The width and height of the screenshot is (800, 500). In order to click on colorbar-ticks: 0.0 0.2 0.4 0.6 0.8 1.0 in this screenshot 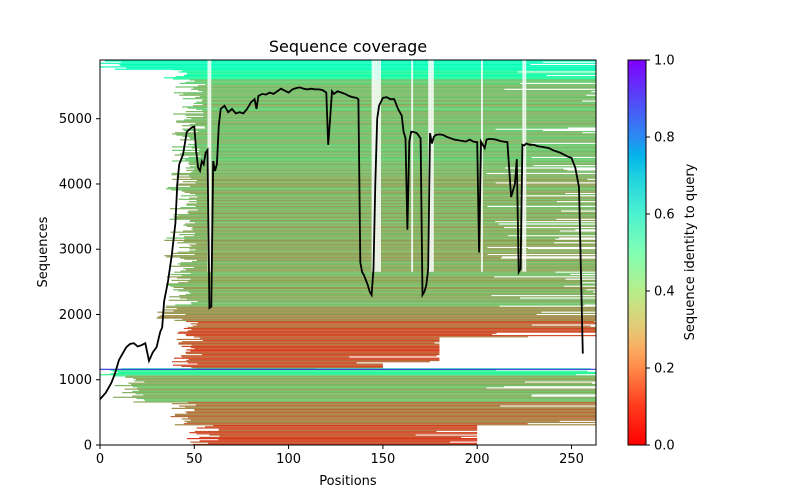, I will do `click(660, 254)`.